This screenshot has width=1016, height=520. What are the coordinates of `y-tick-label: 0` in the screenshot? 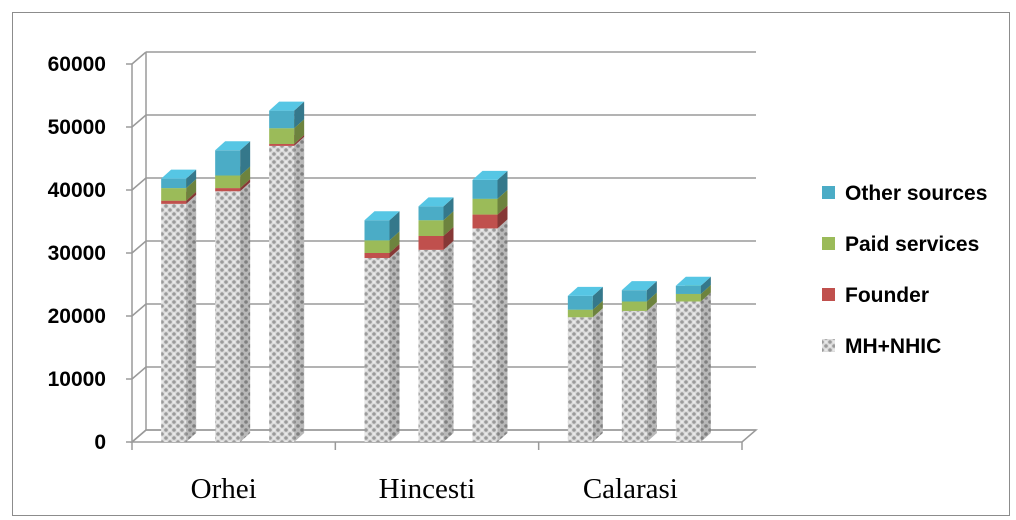 It's located at (100, 442).